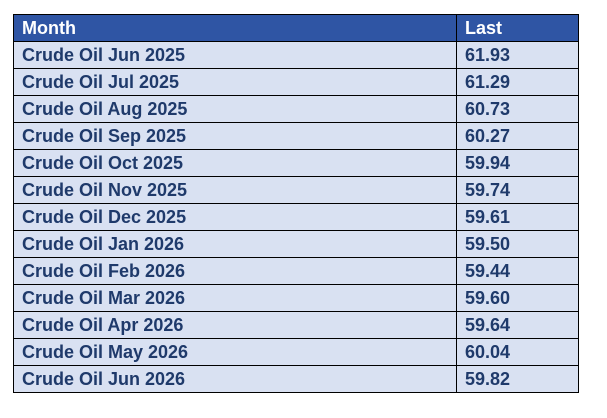 The image size is (607, 418). I want to click on last-price-cell: 59.94, so click(517, 163).